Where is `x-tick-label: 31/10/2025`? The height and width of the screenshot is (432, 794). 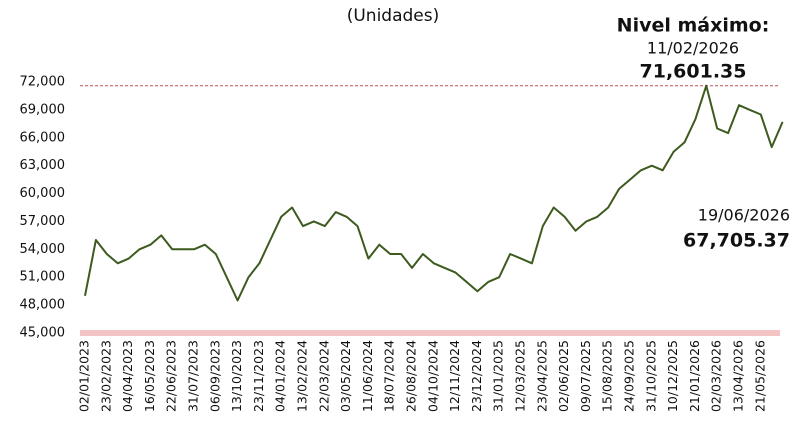 x-tick-label: 31/10/2025 is located at coordinates (650, 376).